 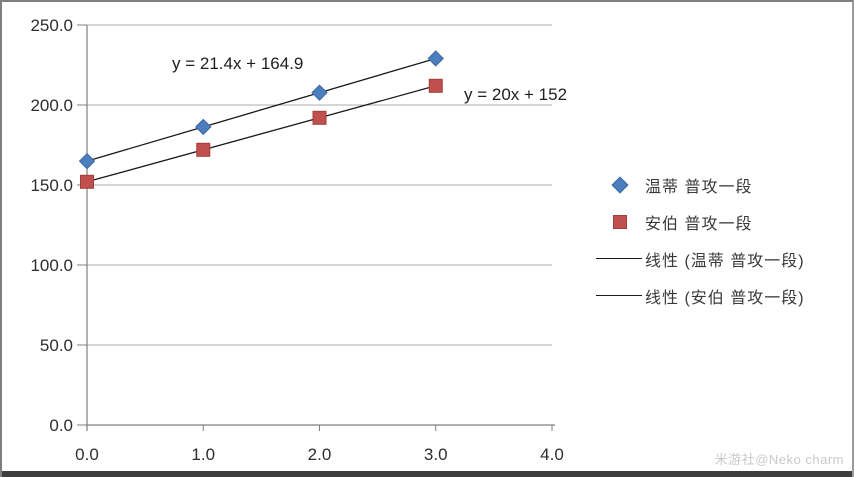 What do you see at coordinates (515, 94) in the screenshot?
I see `trendline-equation-1: y = 20x + 152` at bounding box center [515, 94].